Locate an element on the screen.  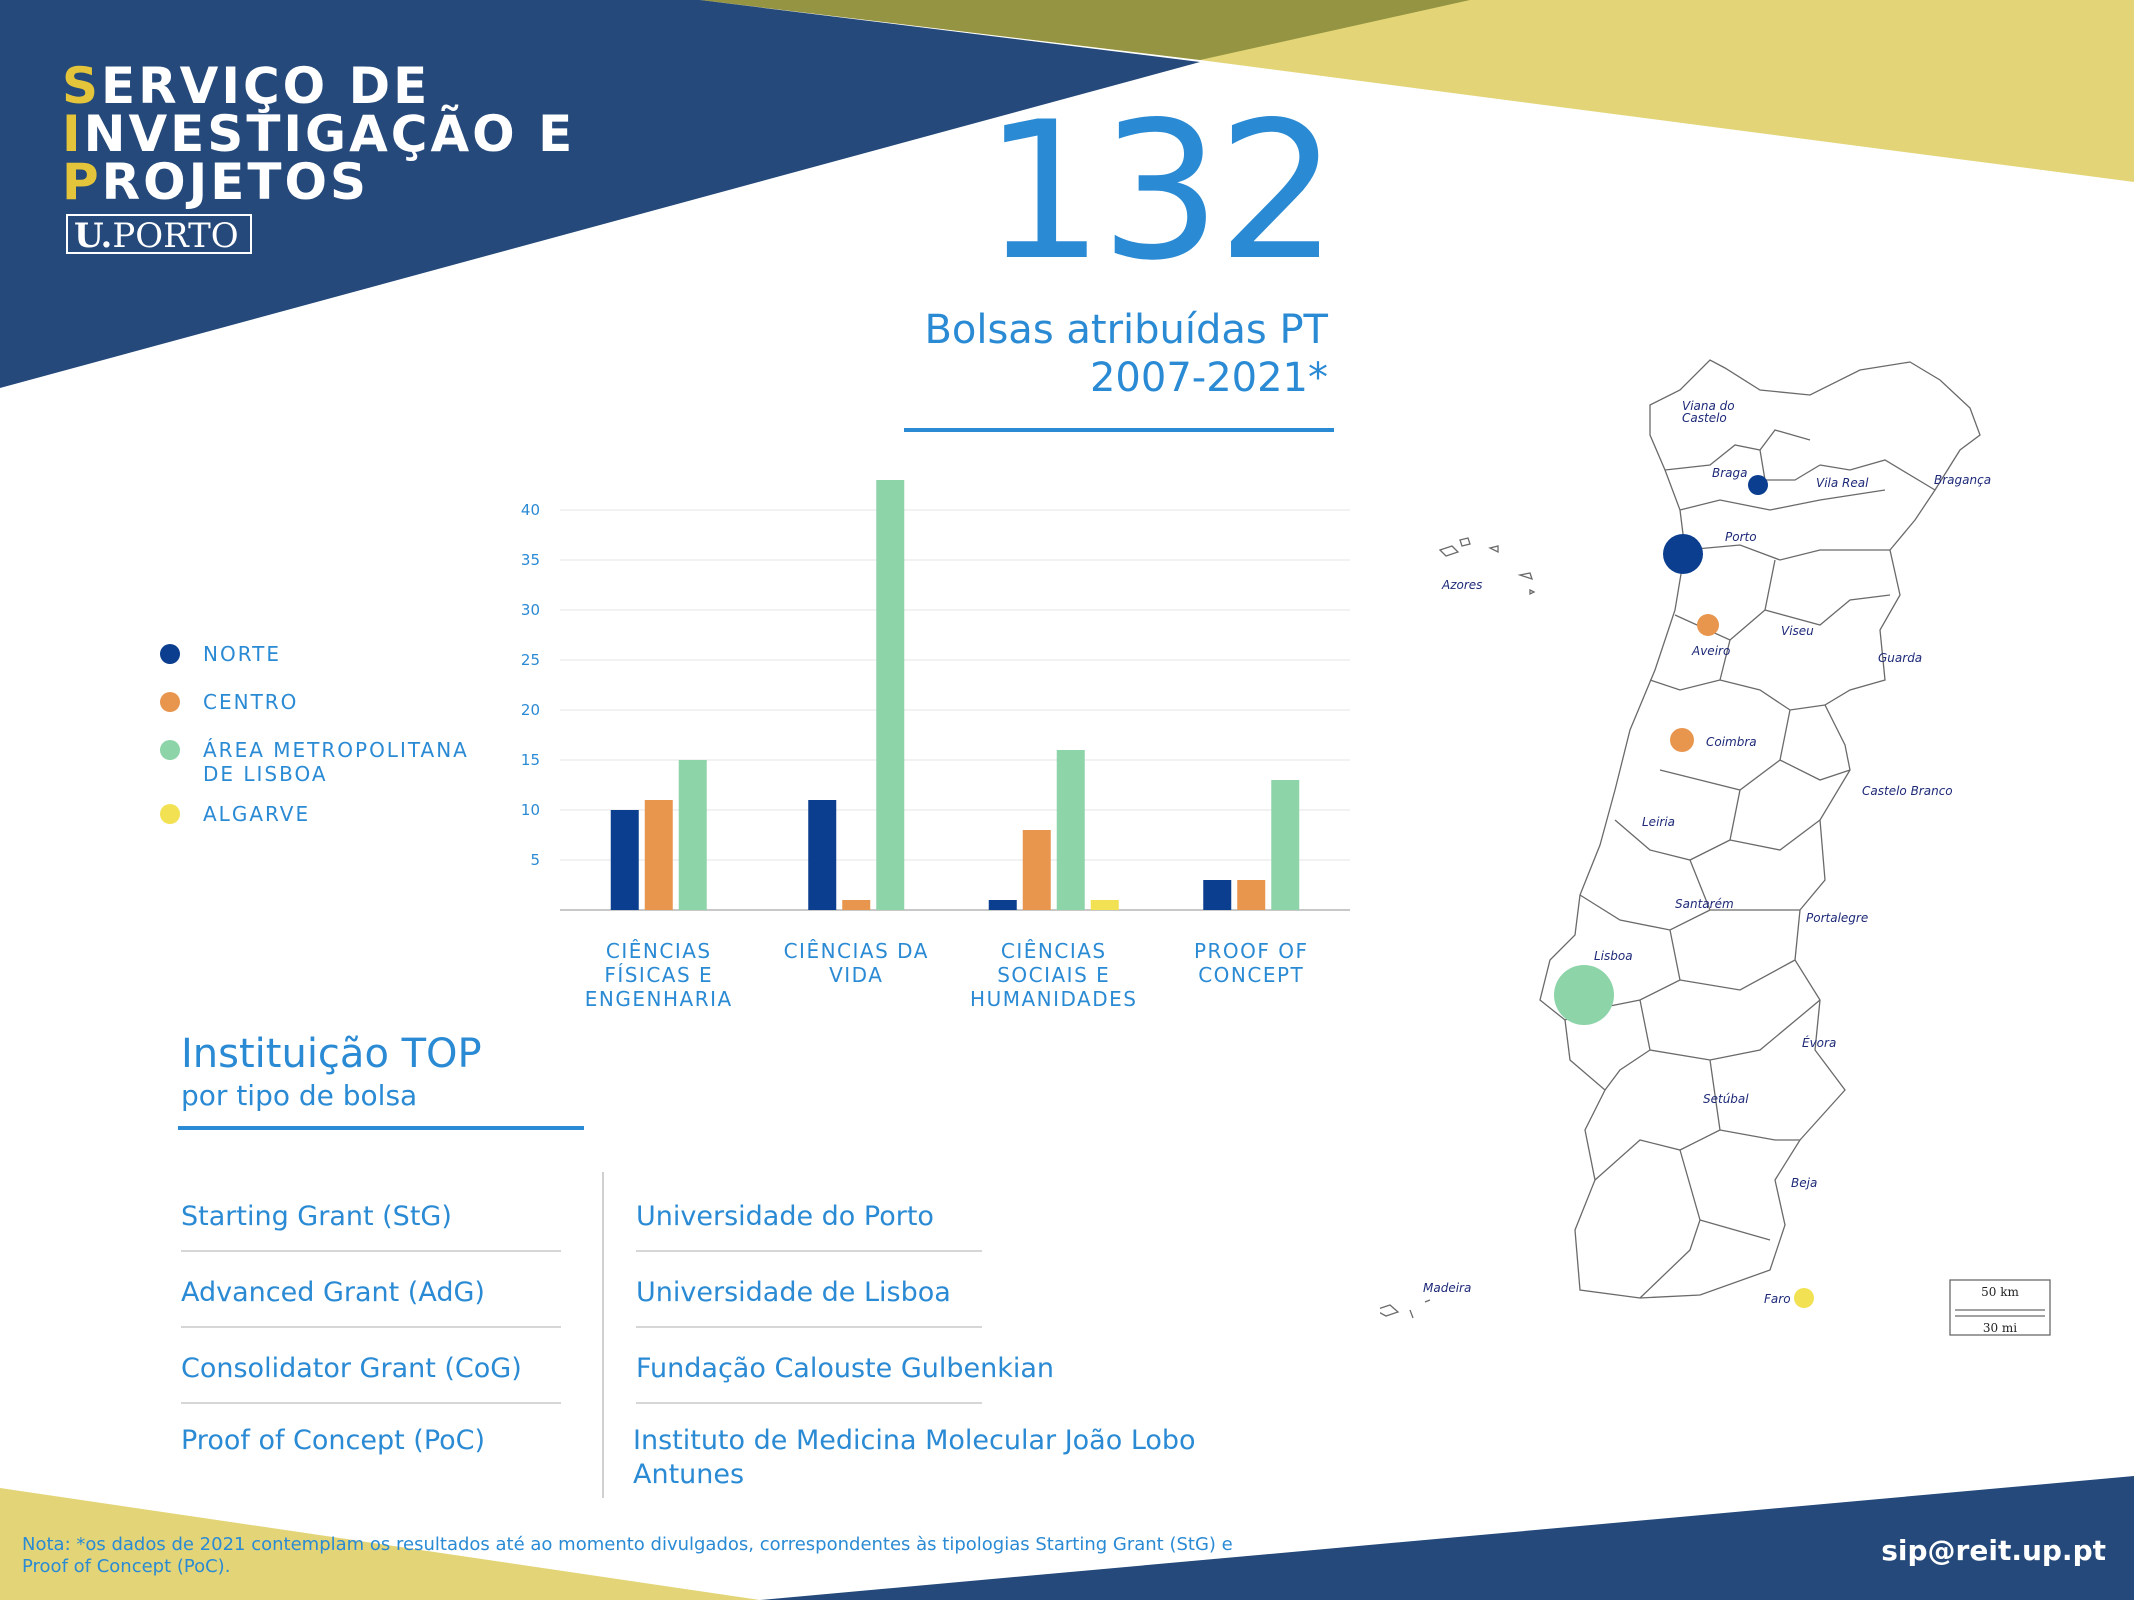
map-label: Évora is located at coordinates (1819, 1042).